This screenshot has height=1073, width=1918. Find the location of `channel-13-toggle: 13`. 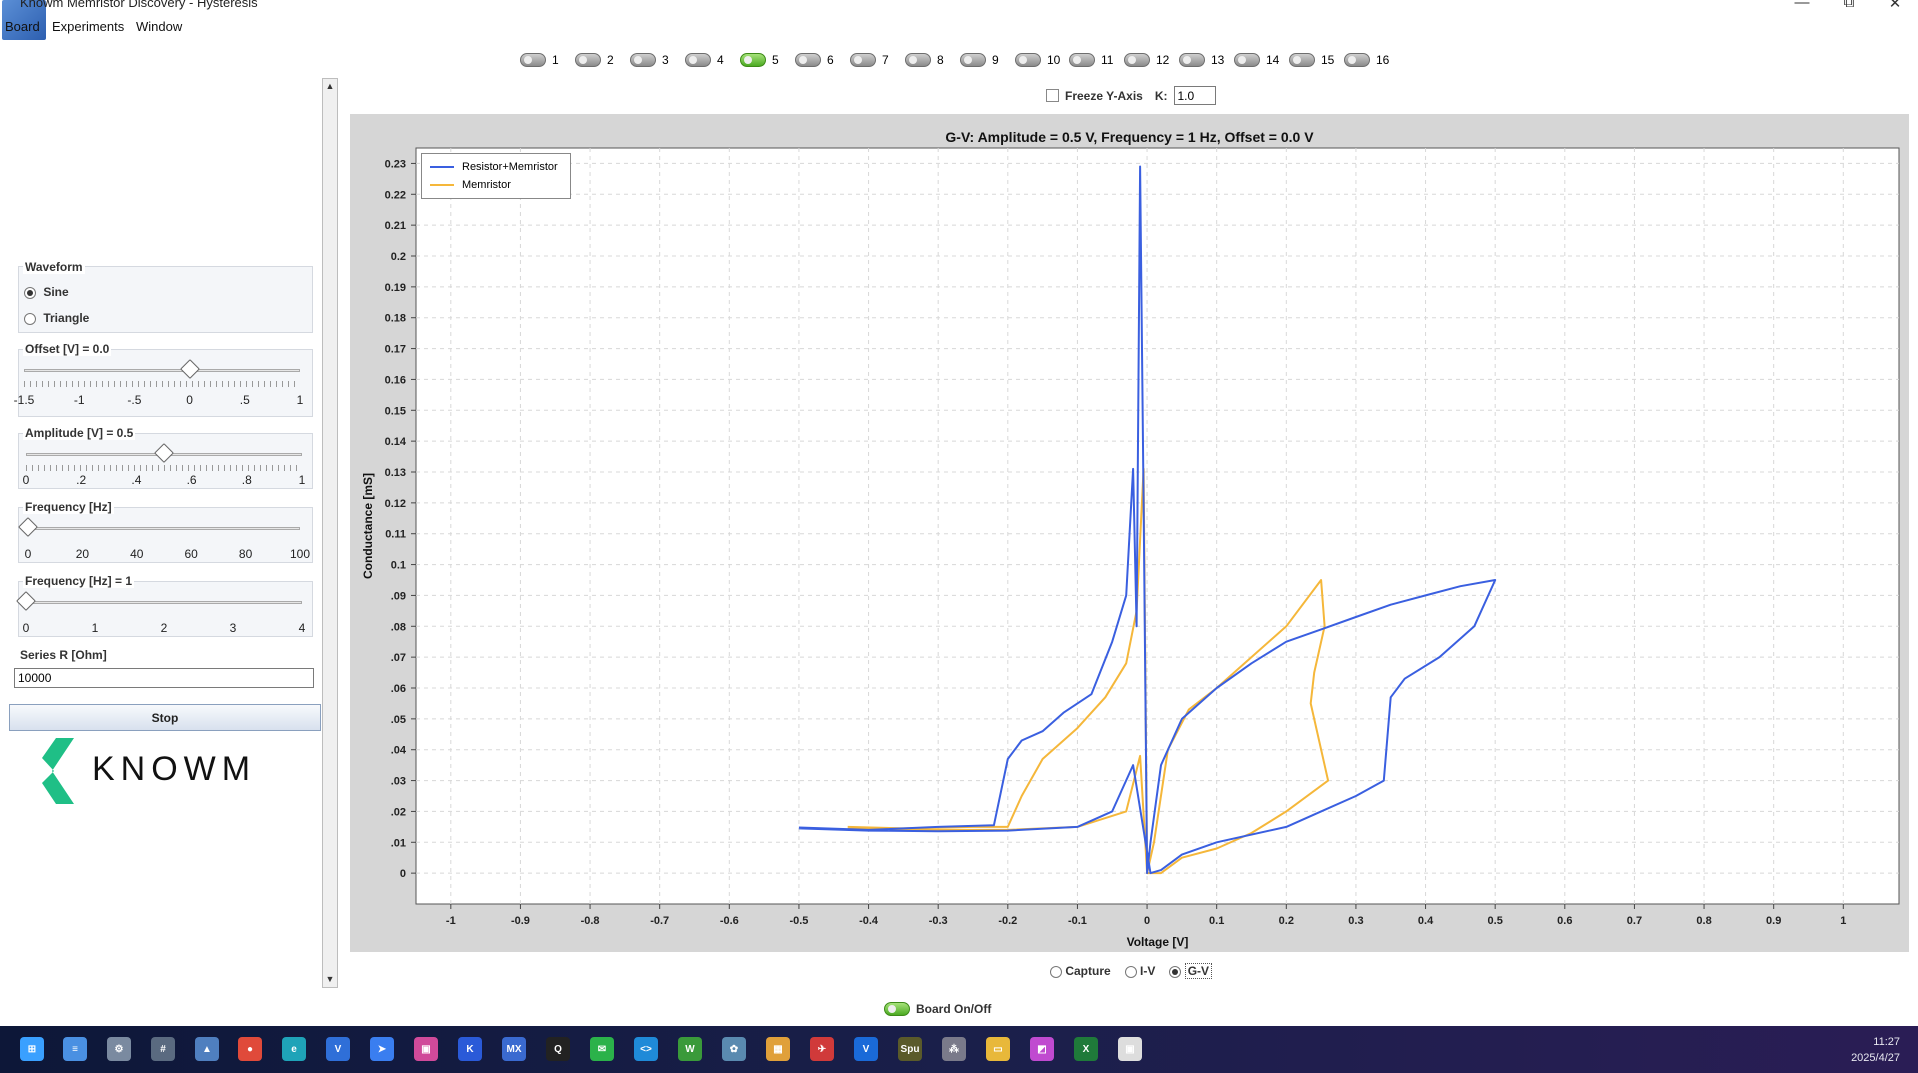

channel-13-toggle: 13 is located at coordinates (1201, 60).